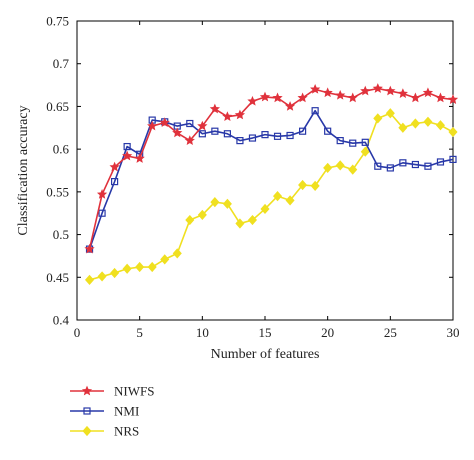  I want to click on x-tick-label: 20, so click(327, 332).